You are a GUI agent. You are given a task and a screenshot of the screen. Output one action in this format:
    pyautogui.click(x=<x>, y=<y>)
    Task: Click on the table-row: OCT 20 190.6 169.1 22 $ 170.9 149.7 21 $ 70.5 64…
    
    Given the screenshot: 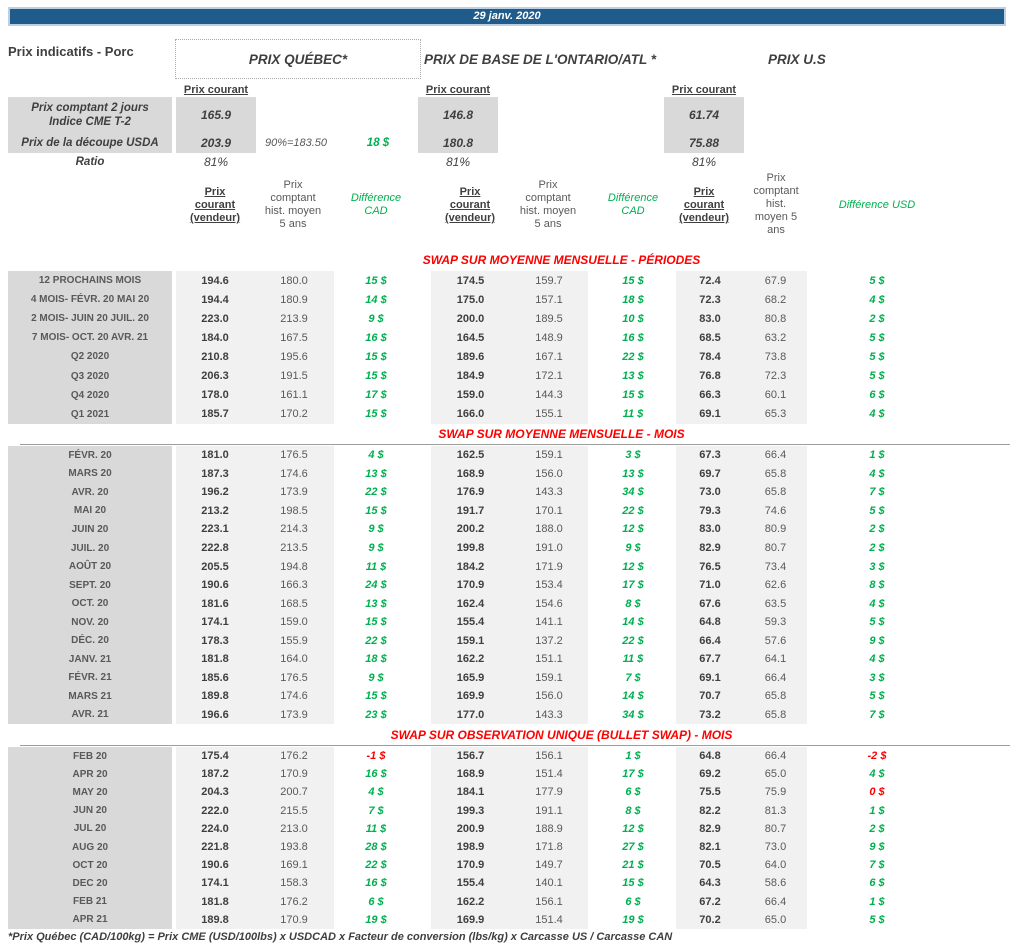 What is the action you would take?
    pyautogui.click(x=512, y=865)
    